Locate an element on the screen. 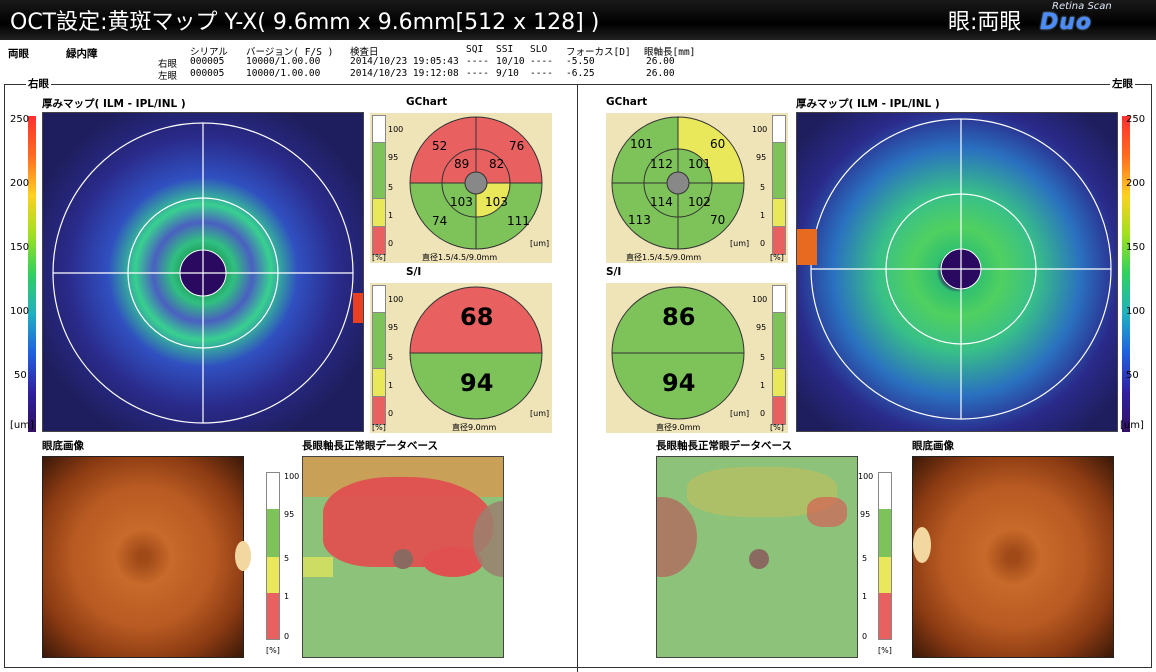 Image resolution: width=1156 pixels, height=672 pixels. si-label: S/I is located at coordinates (414, 272).